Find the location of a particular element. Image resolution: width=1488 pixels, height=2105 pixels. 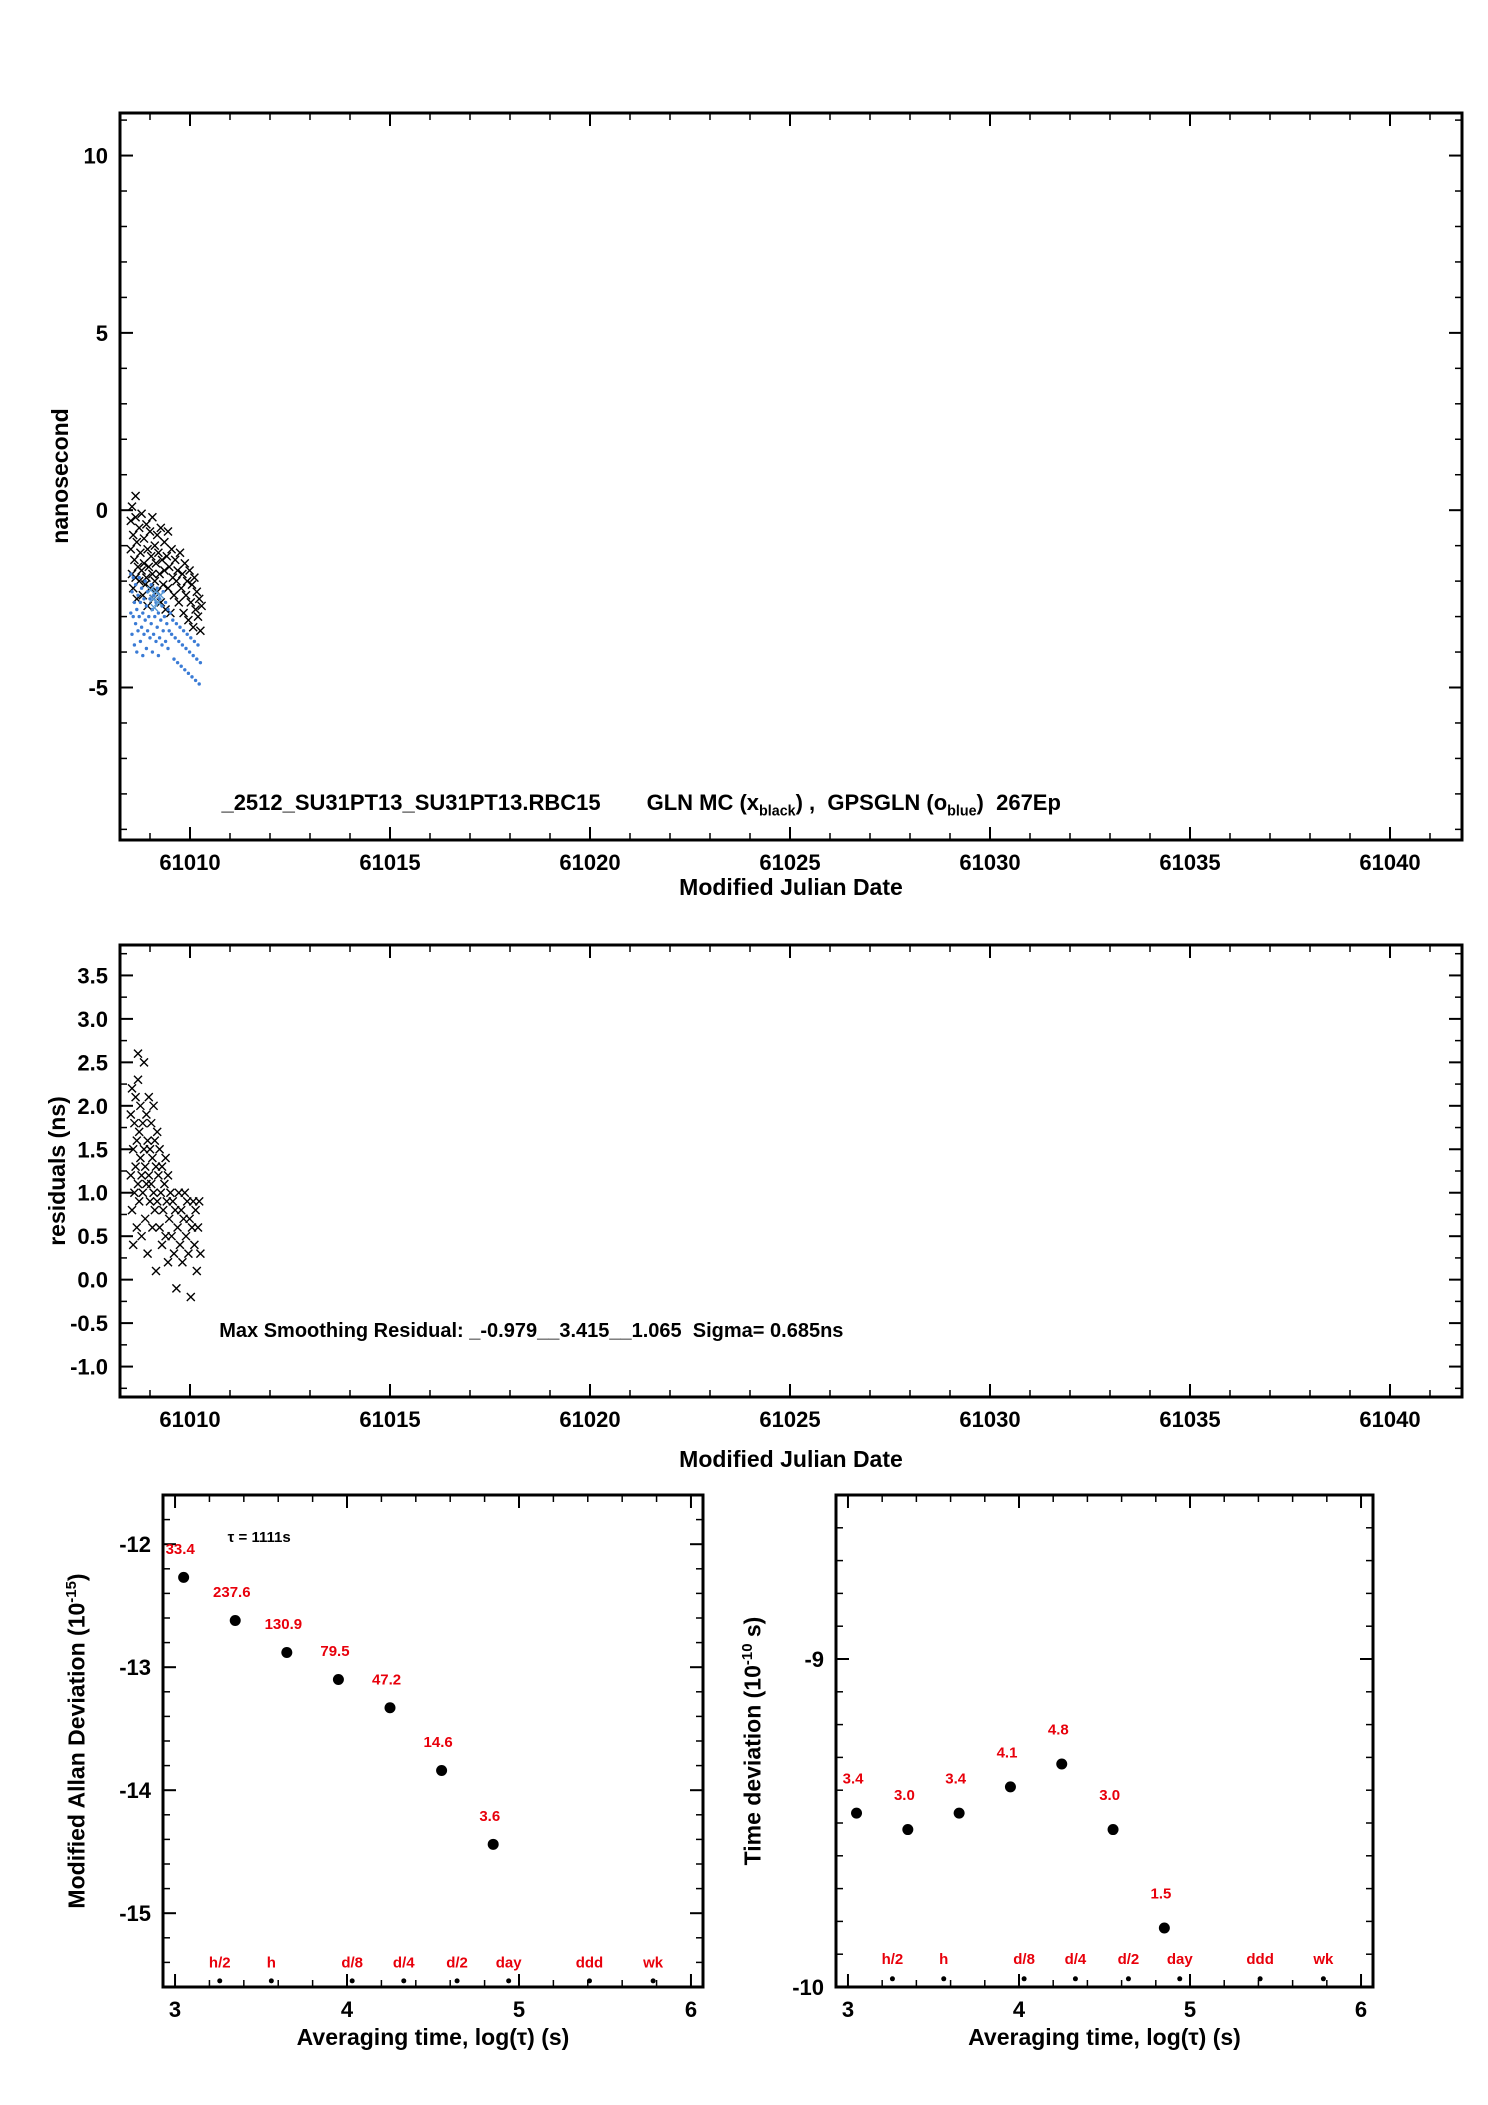

tau-annotation-text: τ = 1111s is located at coordinates (259, 1537).